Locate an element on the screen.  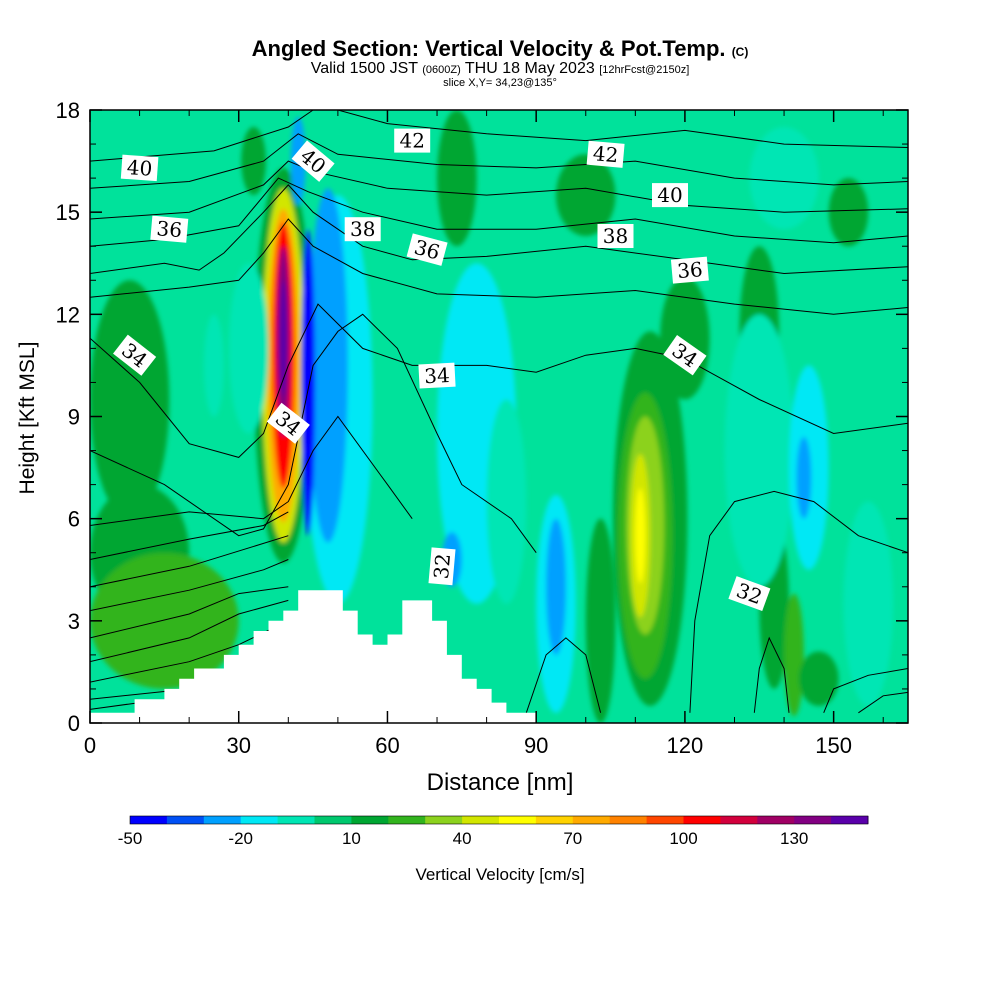
contour-label: 34 is located at coordinates (437, 375).